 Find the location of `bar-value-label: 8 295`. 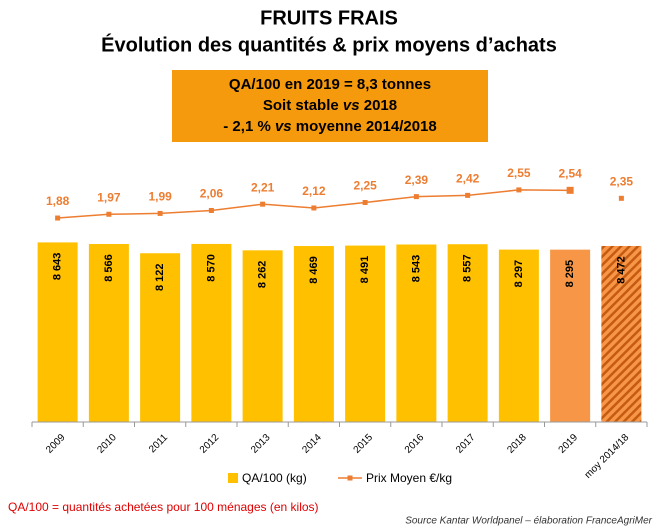

bar-value-label: 8 295 is located at coordinates (570, 274).